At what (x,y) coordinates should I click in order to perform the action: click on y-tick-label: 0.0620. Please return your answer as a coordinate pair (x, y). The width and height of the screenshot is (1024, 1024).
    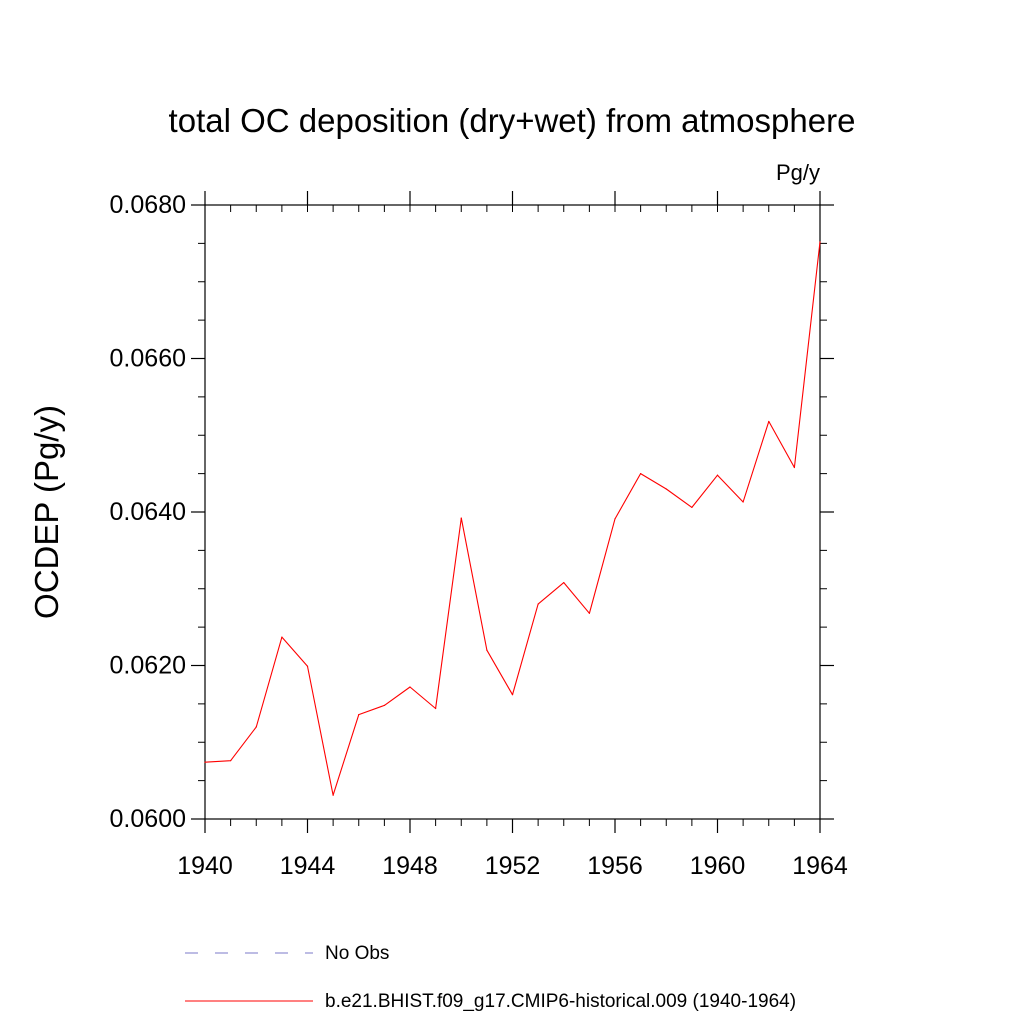
    Looking at the image, I should click on (148, 666).